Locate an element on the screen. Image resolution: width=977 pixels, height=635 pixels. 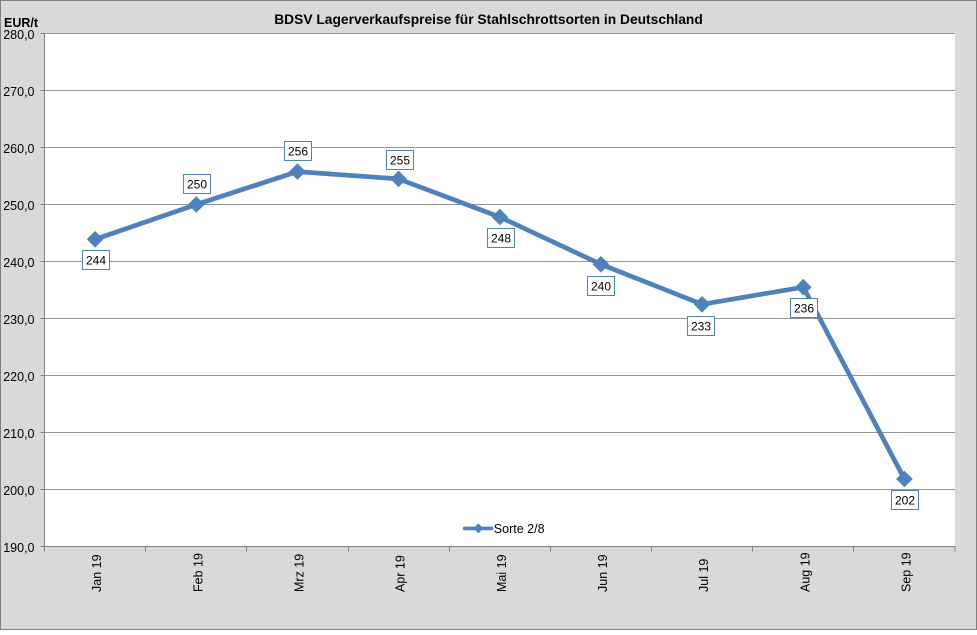
svg-text: 190,0 is located at coordinates (18, 548).